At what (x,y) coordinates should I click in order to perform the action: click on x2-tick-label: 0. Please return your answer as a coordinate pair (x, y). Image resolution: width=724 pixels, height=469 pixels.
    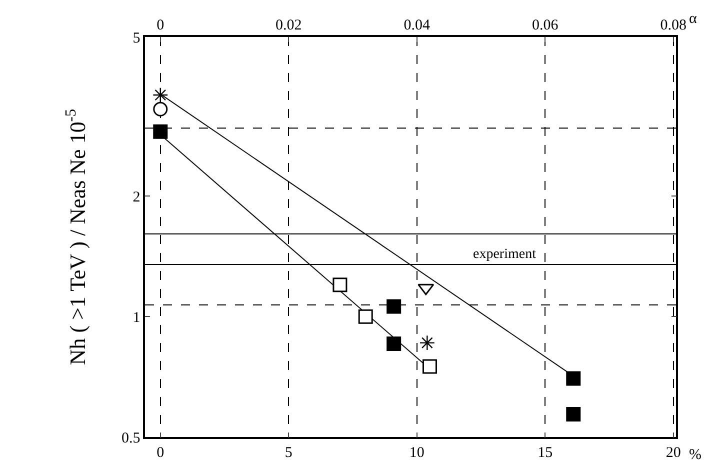
    Looking at the image, I should click on (160, 25).